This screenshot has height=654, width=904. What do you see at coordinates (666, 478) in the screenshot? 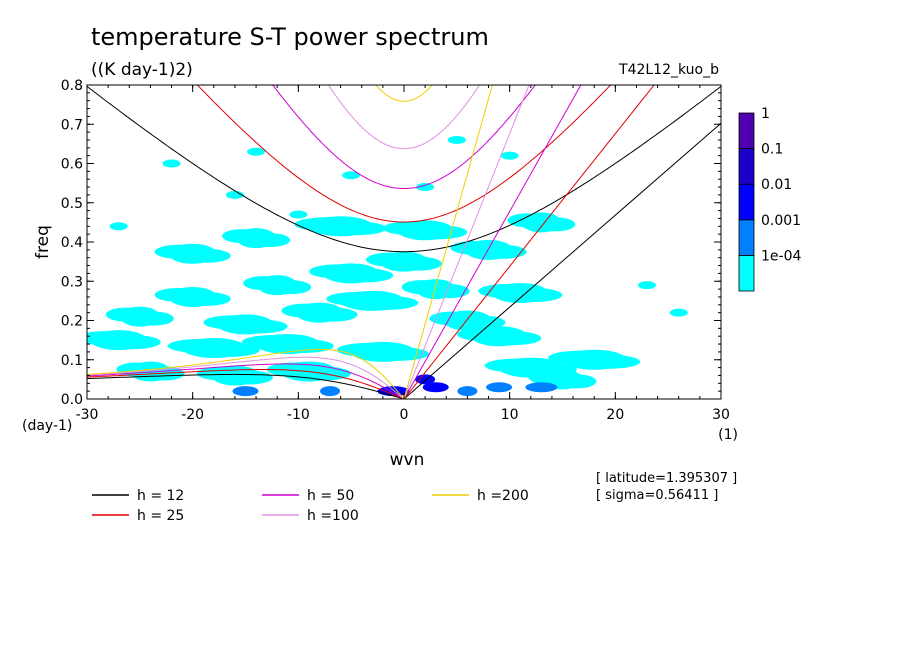
I see `latitude-annotation: [ latitude=1.395307 ]` at bounding box center [666, 478].